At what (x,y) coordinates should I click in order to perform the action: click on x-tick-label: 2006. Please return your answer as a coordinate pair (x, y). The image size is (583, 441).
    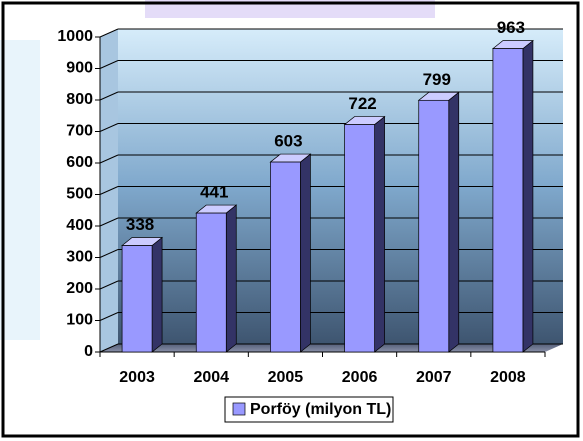
    Looking at the image, I should click on (360, 377).